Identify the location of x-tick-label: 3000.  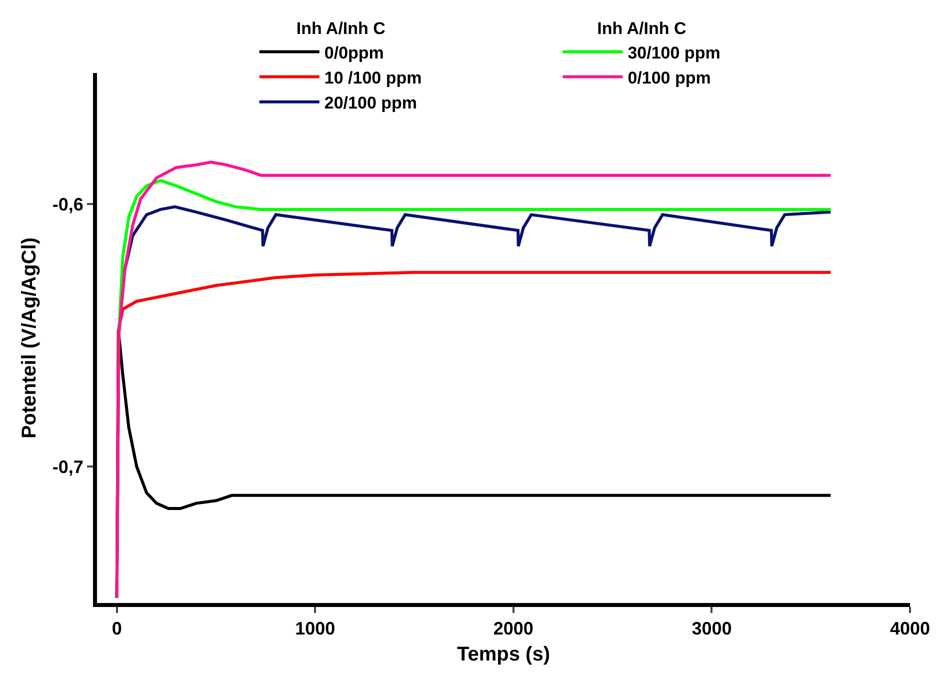
(712, 628).